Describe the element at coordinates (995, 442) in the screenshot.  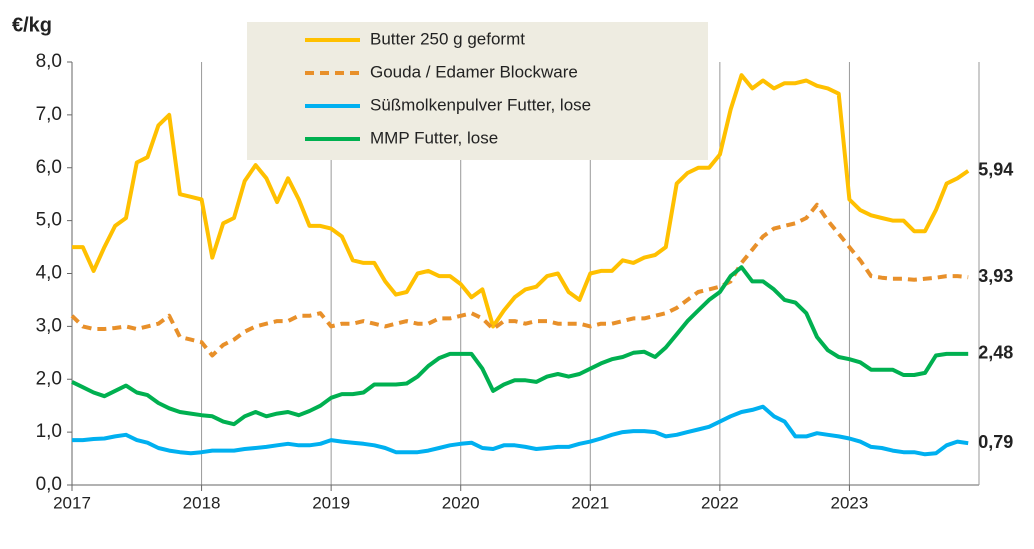
I see `end-label: 0,79` at that location.